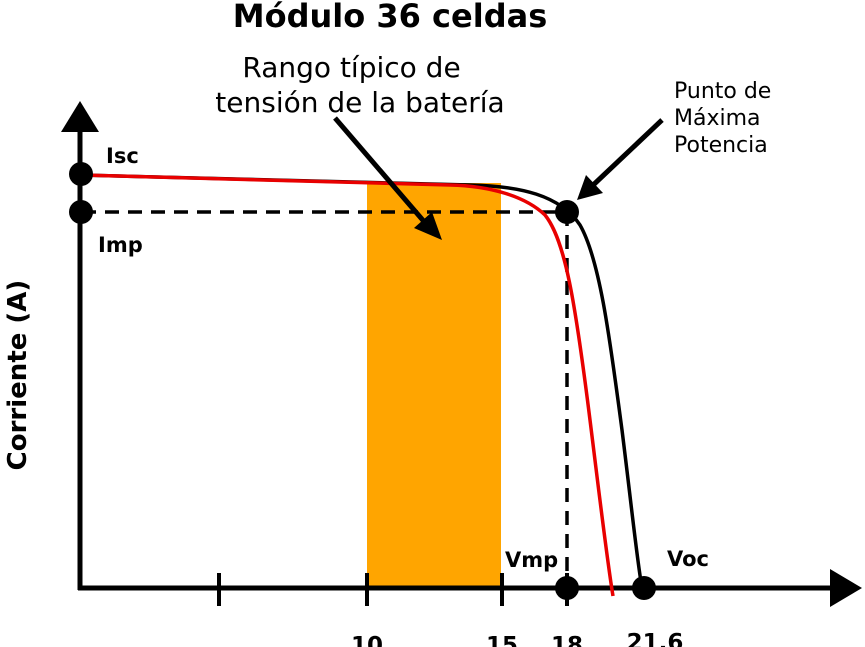 This screenshot has height=647, width=865. What do you see at coordinates (120, 245) in the screenshot?
I see `imp-label: Imp` at bounding box center [120, 245].